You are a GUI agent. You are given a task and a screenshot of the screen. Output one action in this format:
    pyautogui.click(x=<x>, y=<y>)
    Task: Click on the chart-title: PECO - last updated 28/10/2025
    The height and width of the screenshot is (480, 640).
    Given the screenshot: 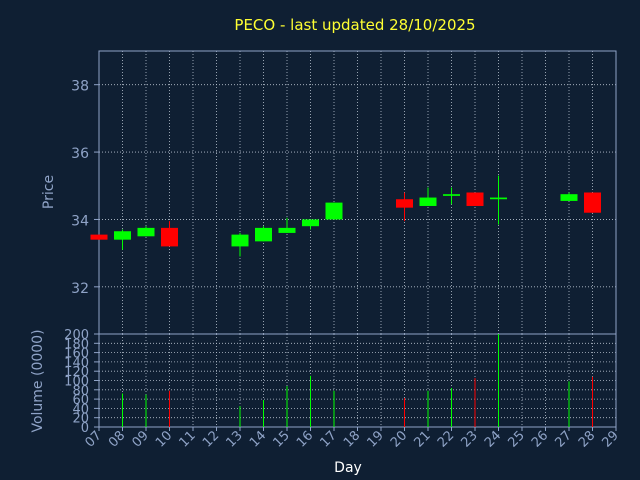 What is the action you would take?
    pyautogui.click(x=354, y=25)
    